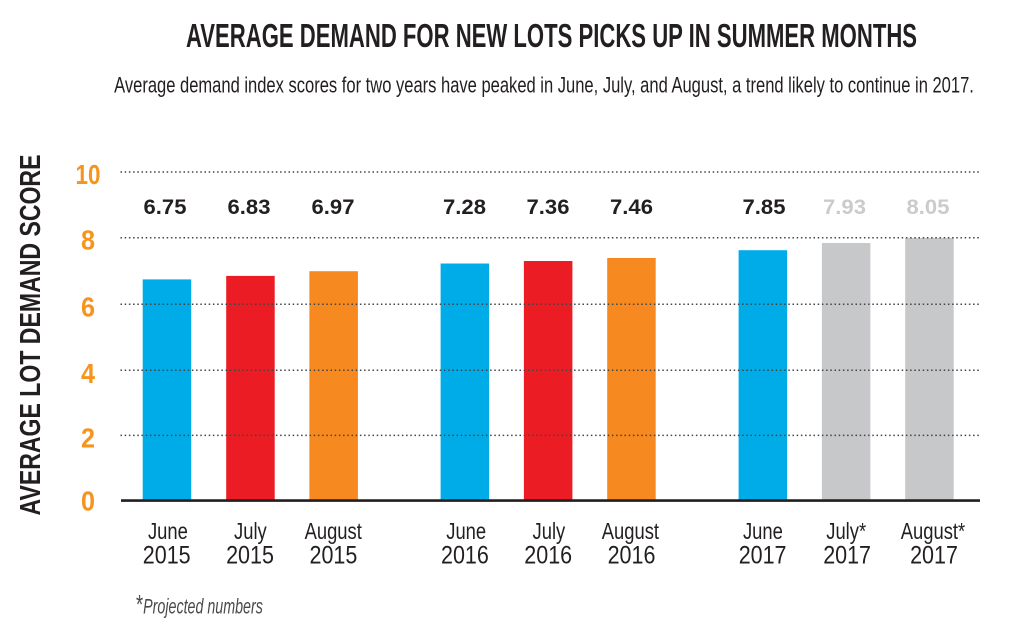  I want to click on svg-text: *Projected numbers, so click(199, 604).